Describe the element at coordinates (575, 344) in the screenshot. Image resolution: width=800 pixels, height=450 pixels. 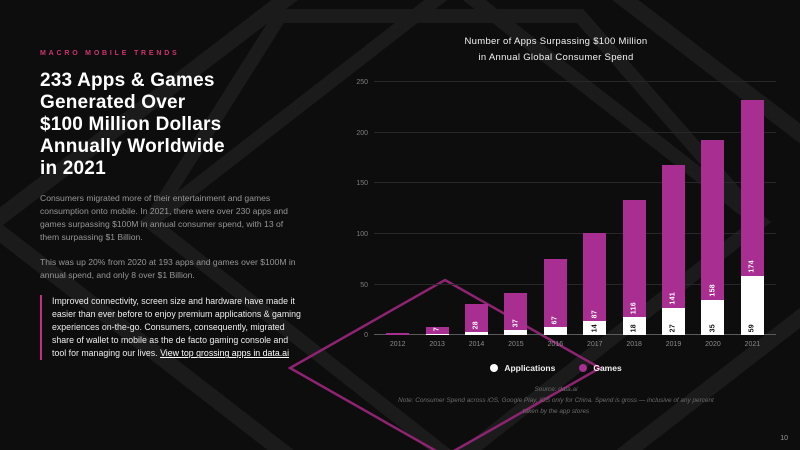
I see `x-axis-labels: 2012 2013 2014 2015 2016 2017 2018 2019 2020 2021` at that location.